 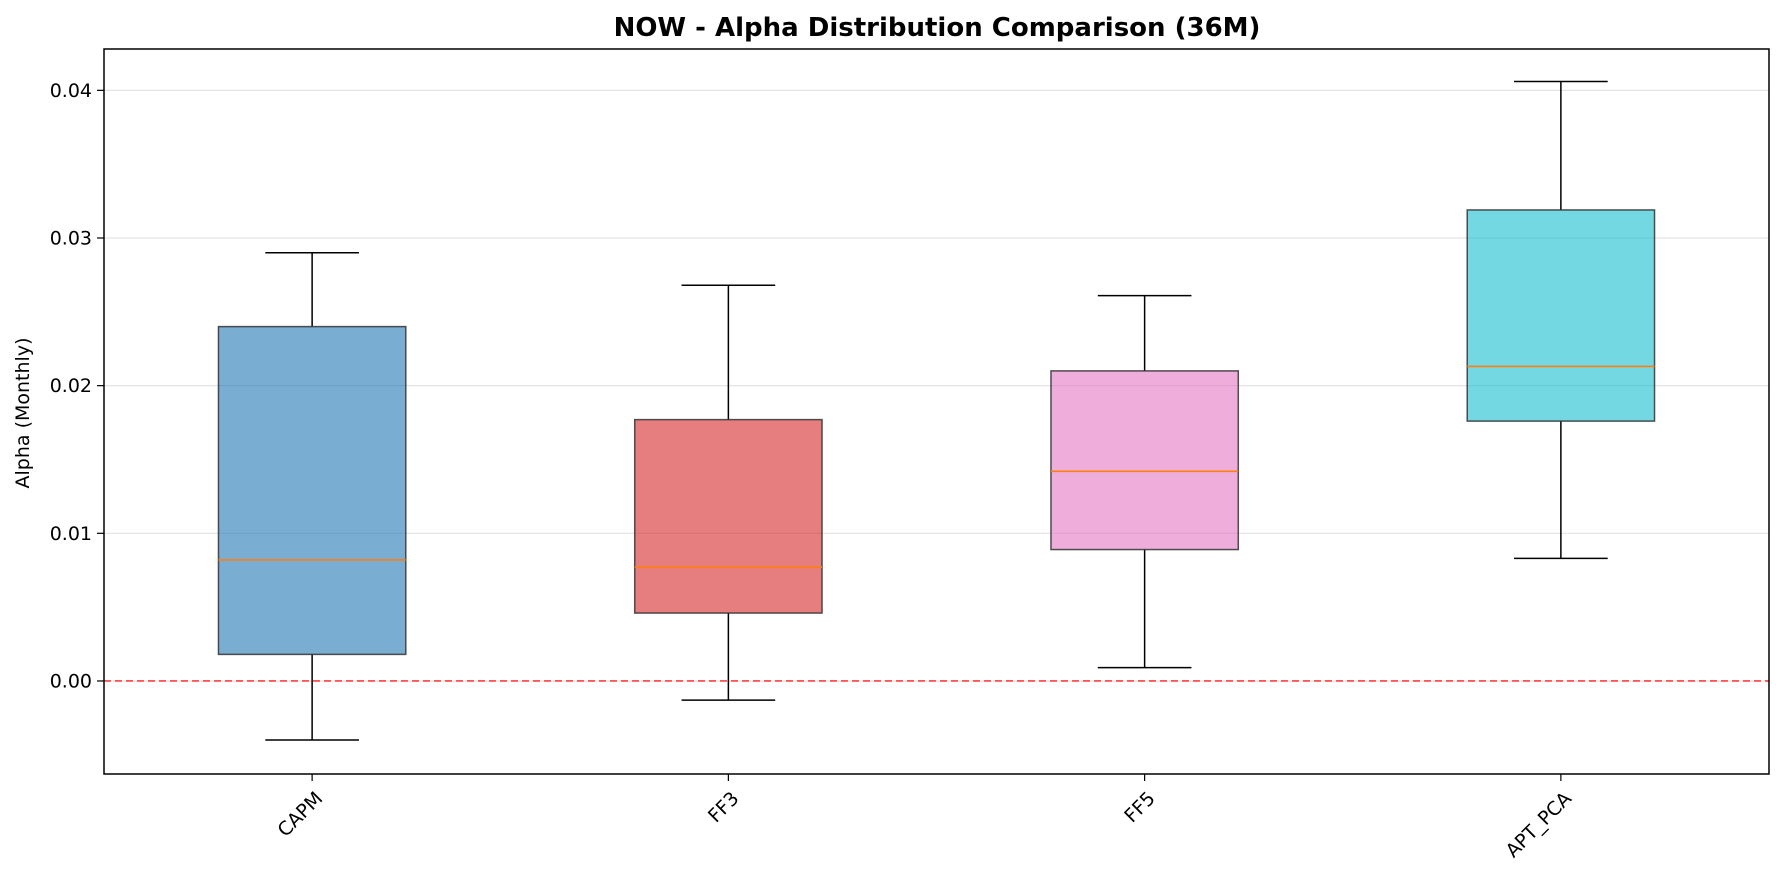 What do you see at coordinates (23, 413) in the screenshot?
I see `y-axis-label: Alpha (Monthly)` at bounding box center [23, 413].